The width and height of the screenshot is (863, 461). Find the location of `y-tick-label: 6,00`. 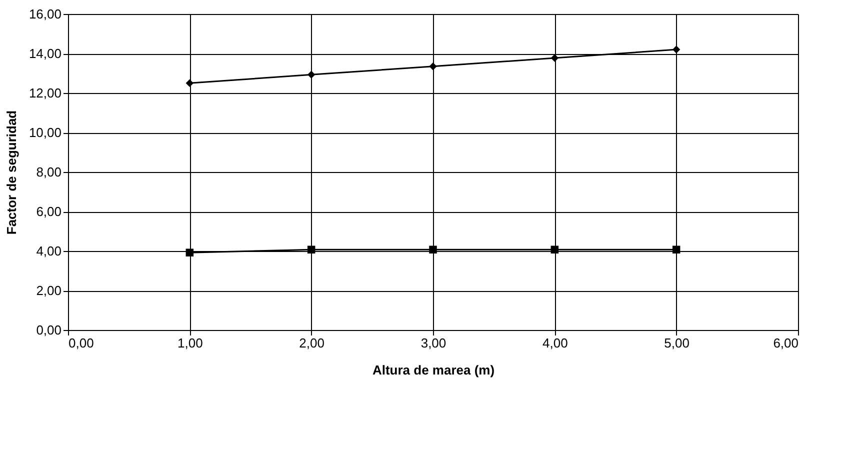

y-tick-label: 6,00 is located at coordinates (49, 211).